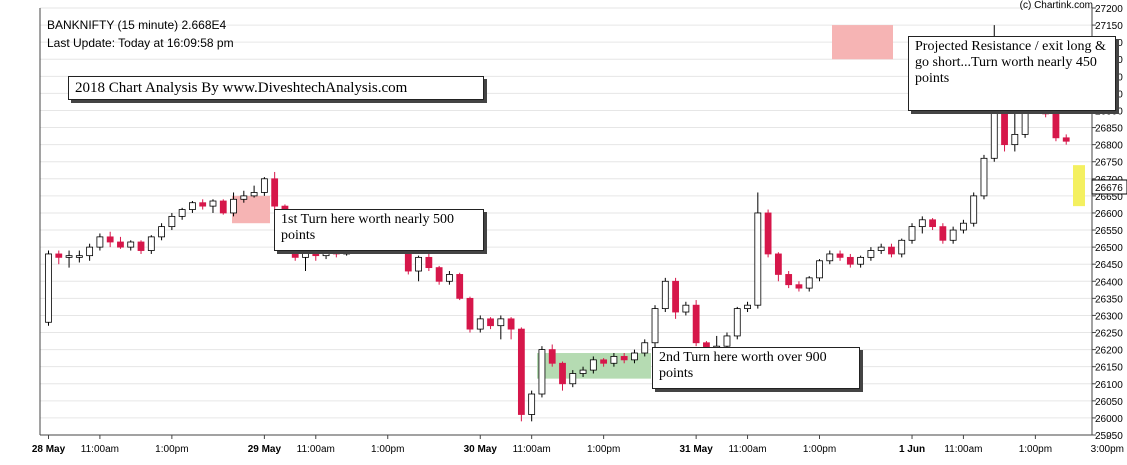 The height and width of the screenshot is (465, 1127). Describe the element at coordinates (1109, 368) in the screenshot. I see `y-tick-label: 26150` at that location.